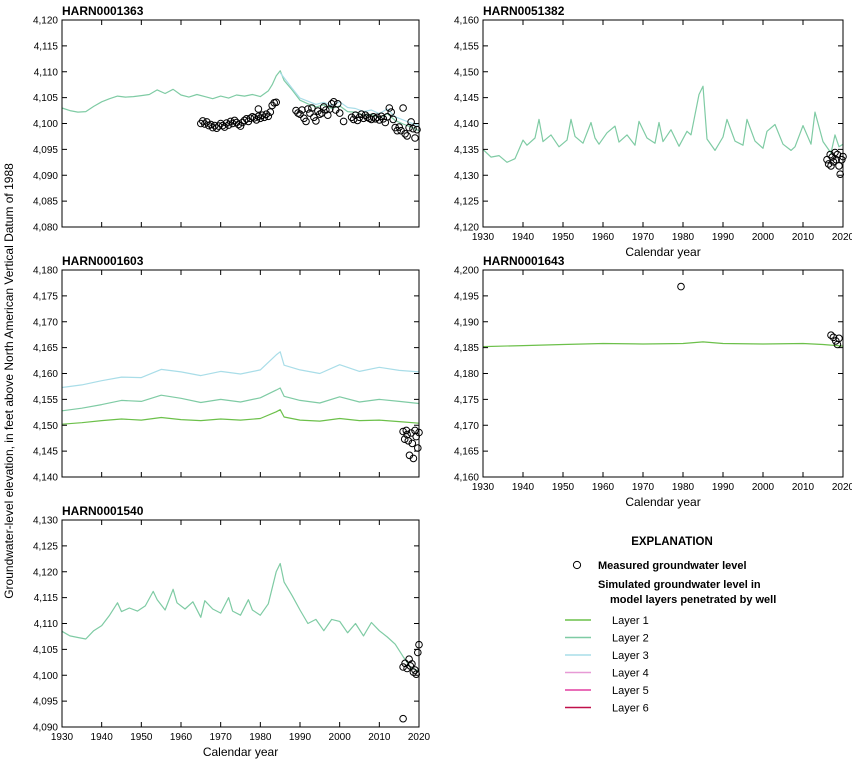 This screenshot has width=852, height=761. Describe the element at coordinates (672, 566) in the screenshot. I see `legend-measured-label: Measured groundwater level` at that location.